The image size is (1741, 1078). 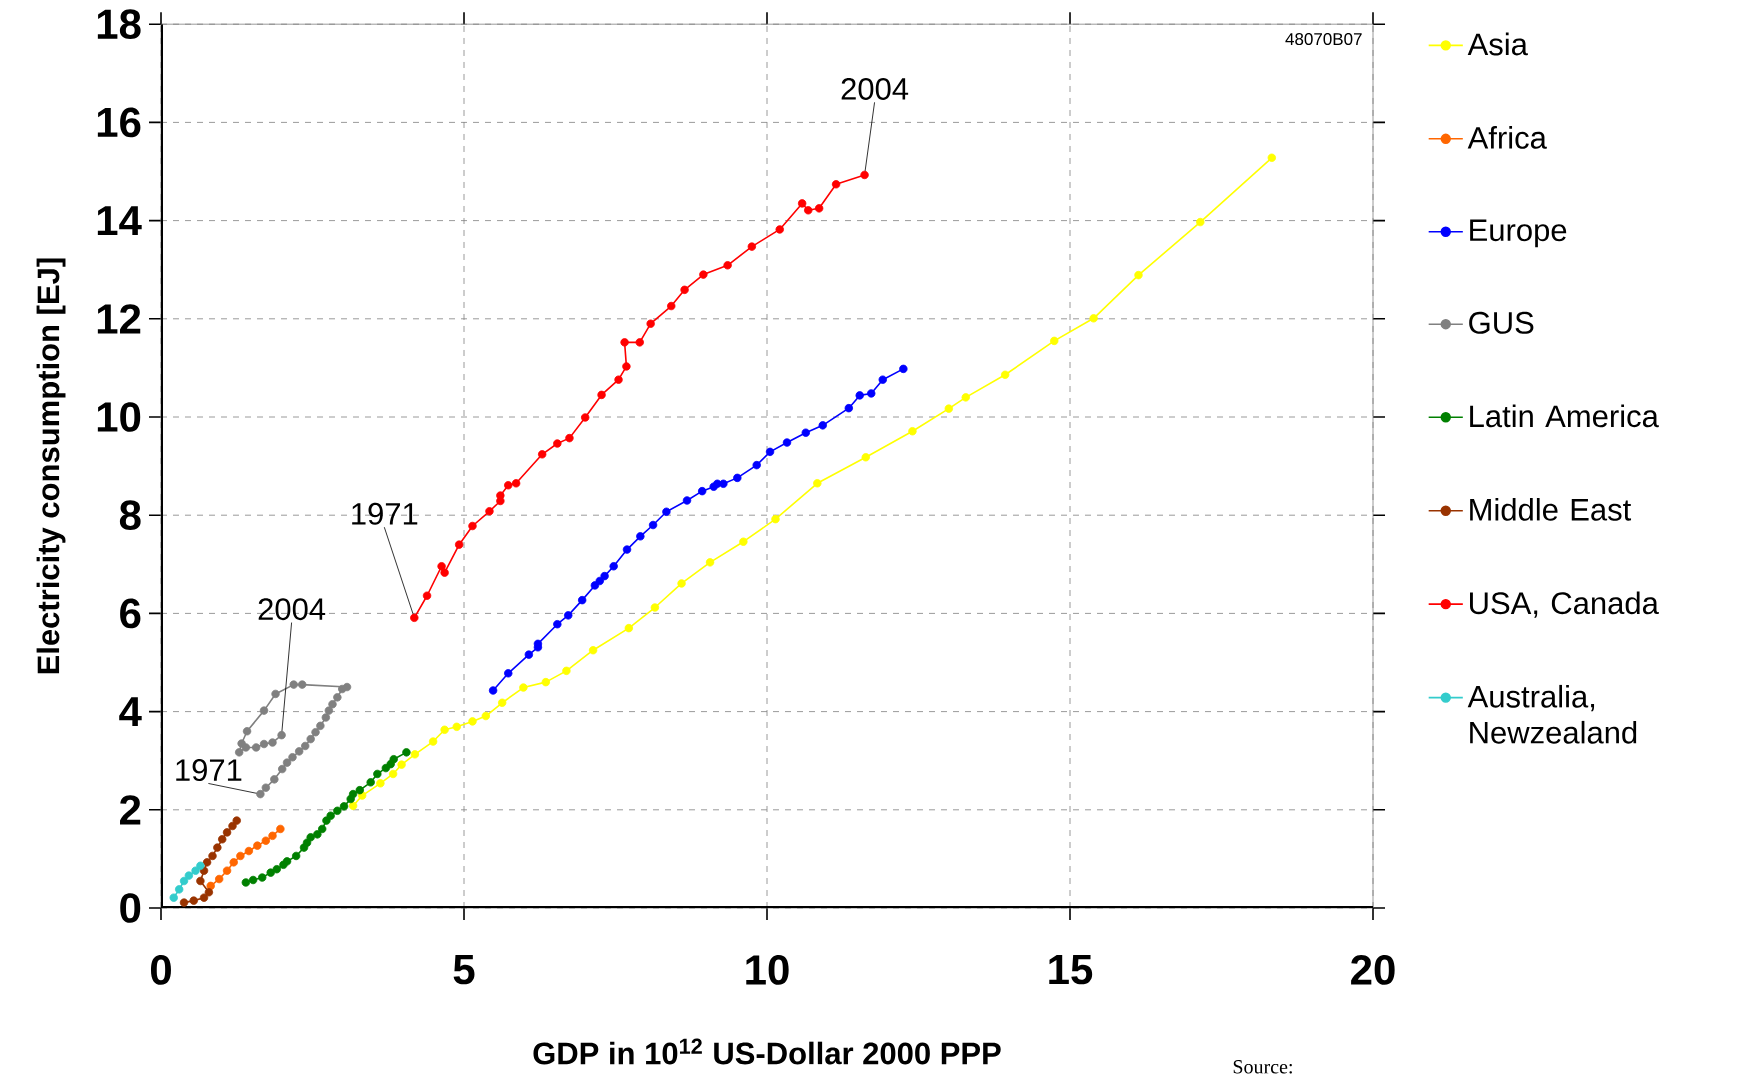 I want to click on x-axis-title: GDP in 10$^{12}$ US-Dollar 2000 PPP, so click(x=767, y=1051).